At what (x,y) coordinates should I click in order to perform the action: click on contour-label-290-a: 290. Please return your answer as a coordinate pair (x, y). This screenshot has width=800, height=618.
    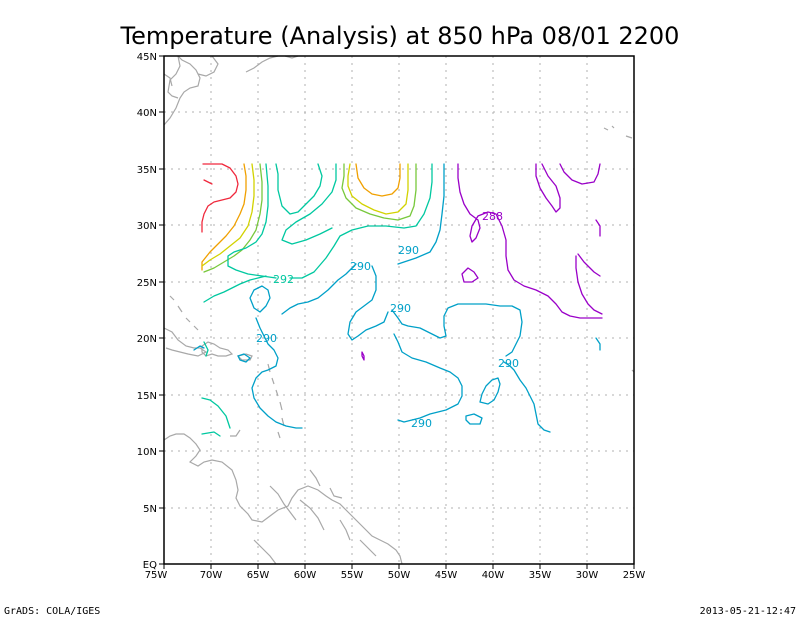
    Looking at the image, I should click on (408, 250).